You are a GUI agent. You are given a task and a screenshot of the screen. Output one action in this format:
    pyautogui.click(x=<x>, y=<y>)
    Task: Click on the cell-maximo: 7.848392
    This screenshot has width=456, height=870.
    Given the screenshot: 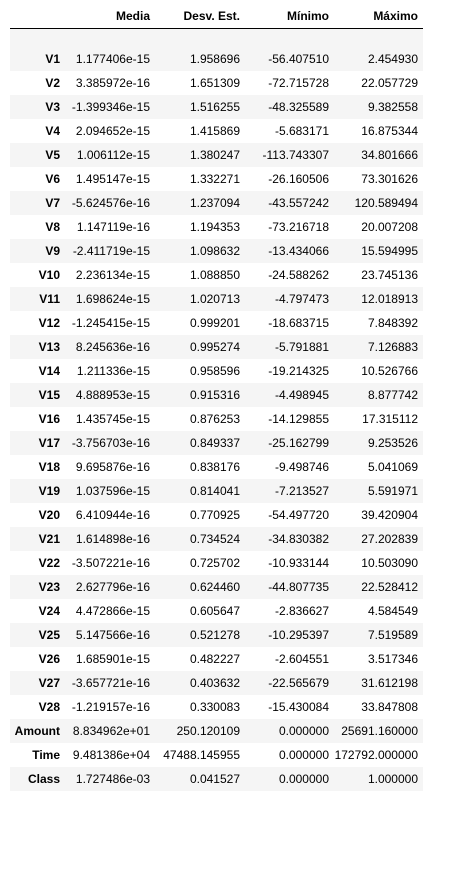 What is the action you would take?
    pyautogui.click(x=392, y=323)
    